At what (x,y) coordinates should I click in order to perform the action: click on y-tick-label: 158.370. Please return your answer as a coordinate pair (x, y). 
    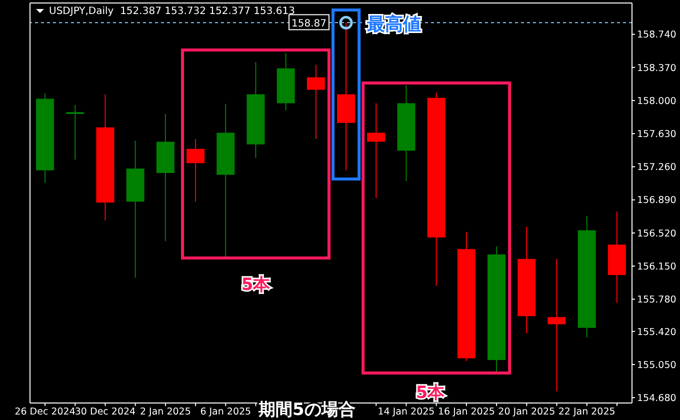
    Looking at the image, I should click on (656, 68).